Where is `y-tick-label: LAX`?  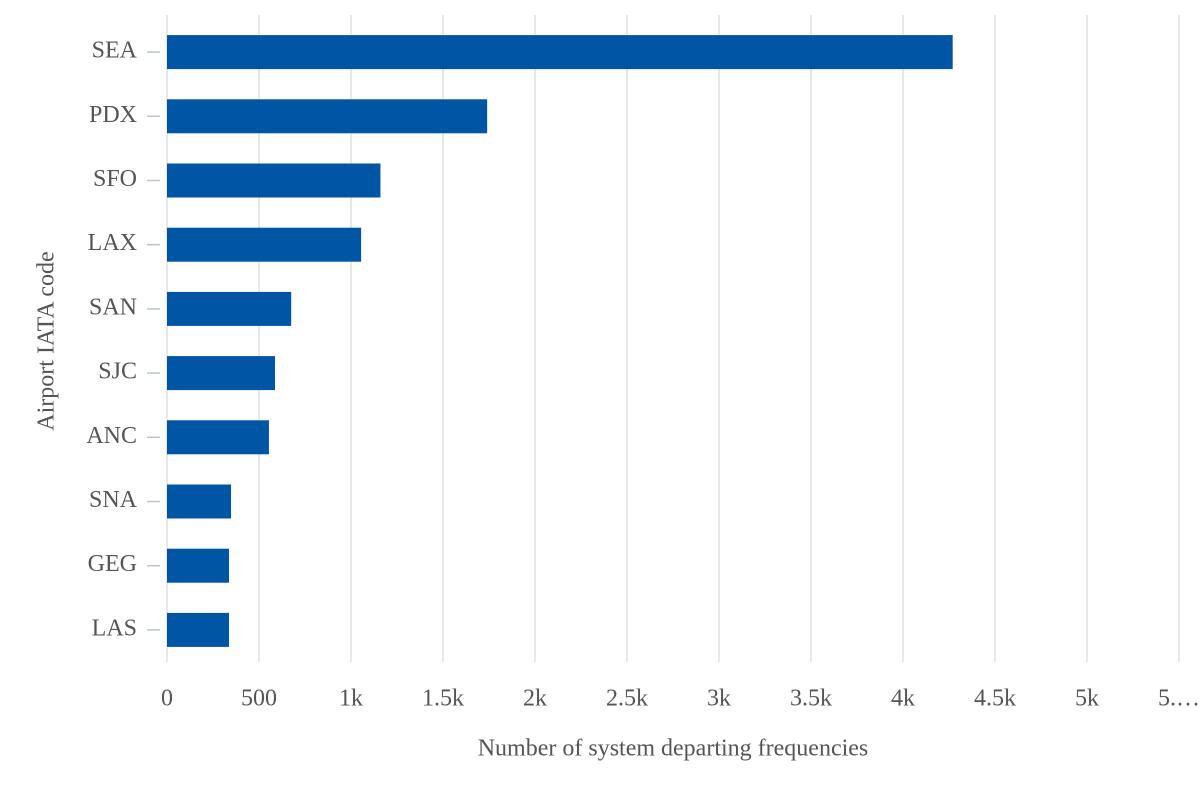
y-tick-label: LAX is located at coordinates (112, 243).